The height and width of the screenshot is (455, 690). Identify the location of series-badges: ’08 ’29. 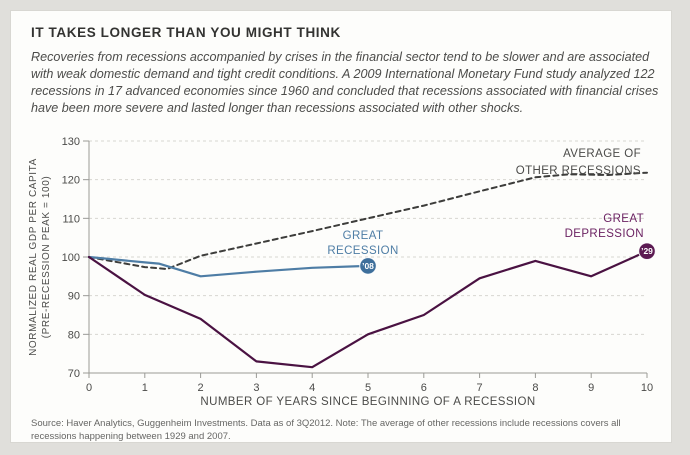
(507, 258).